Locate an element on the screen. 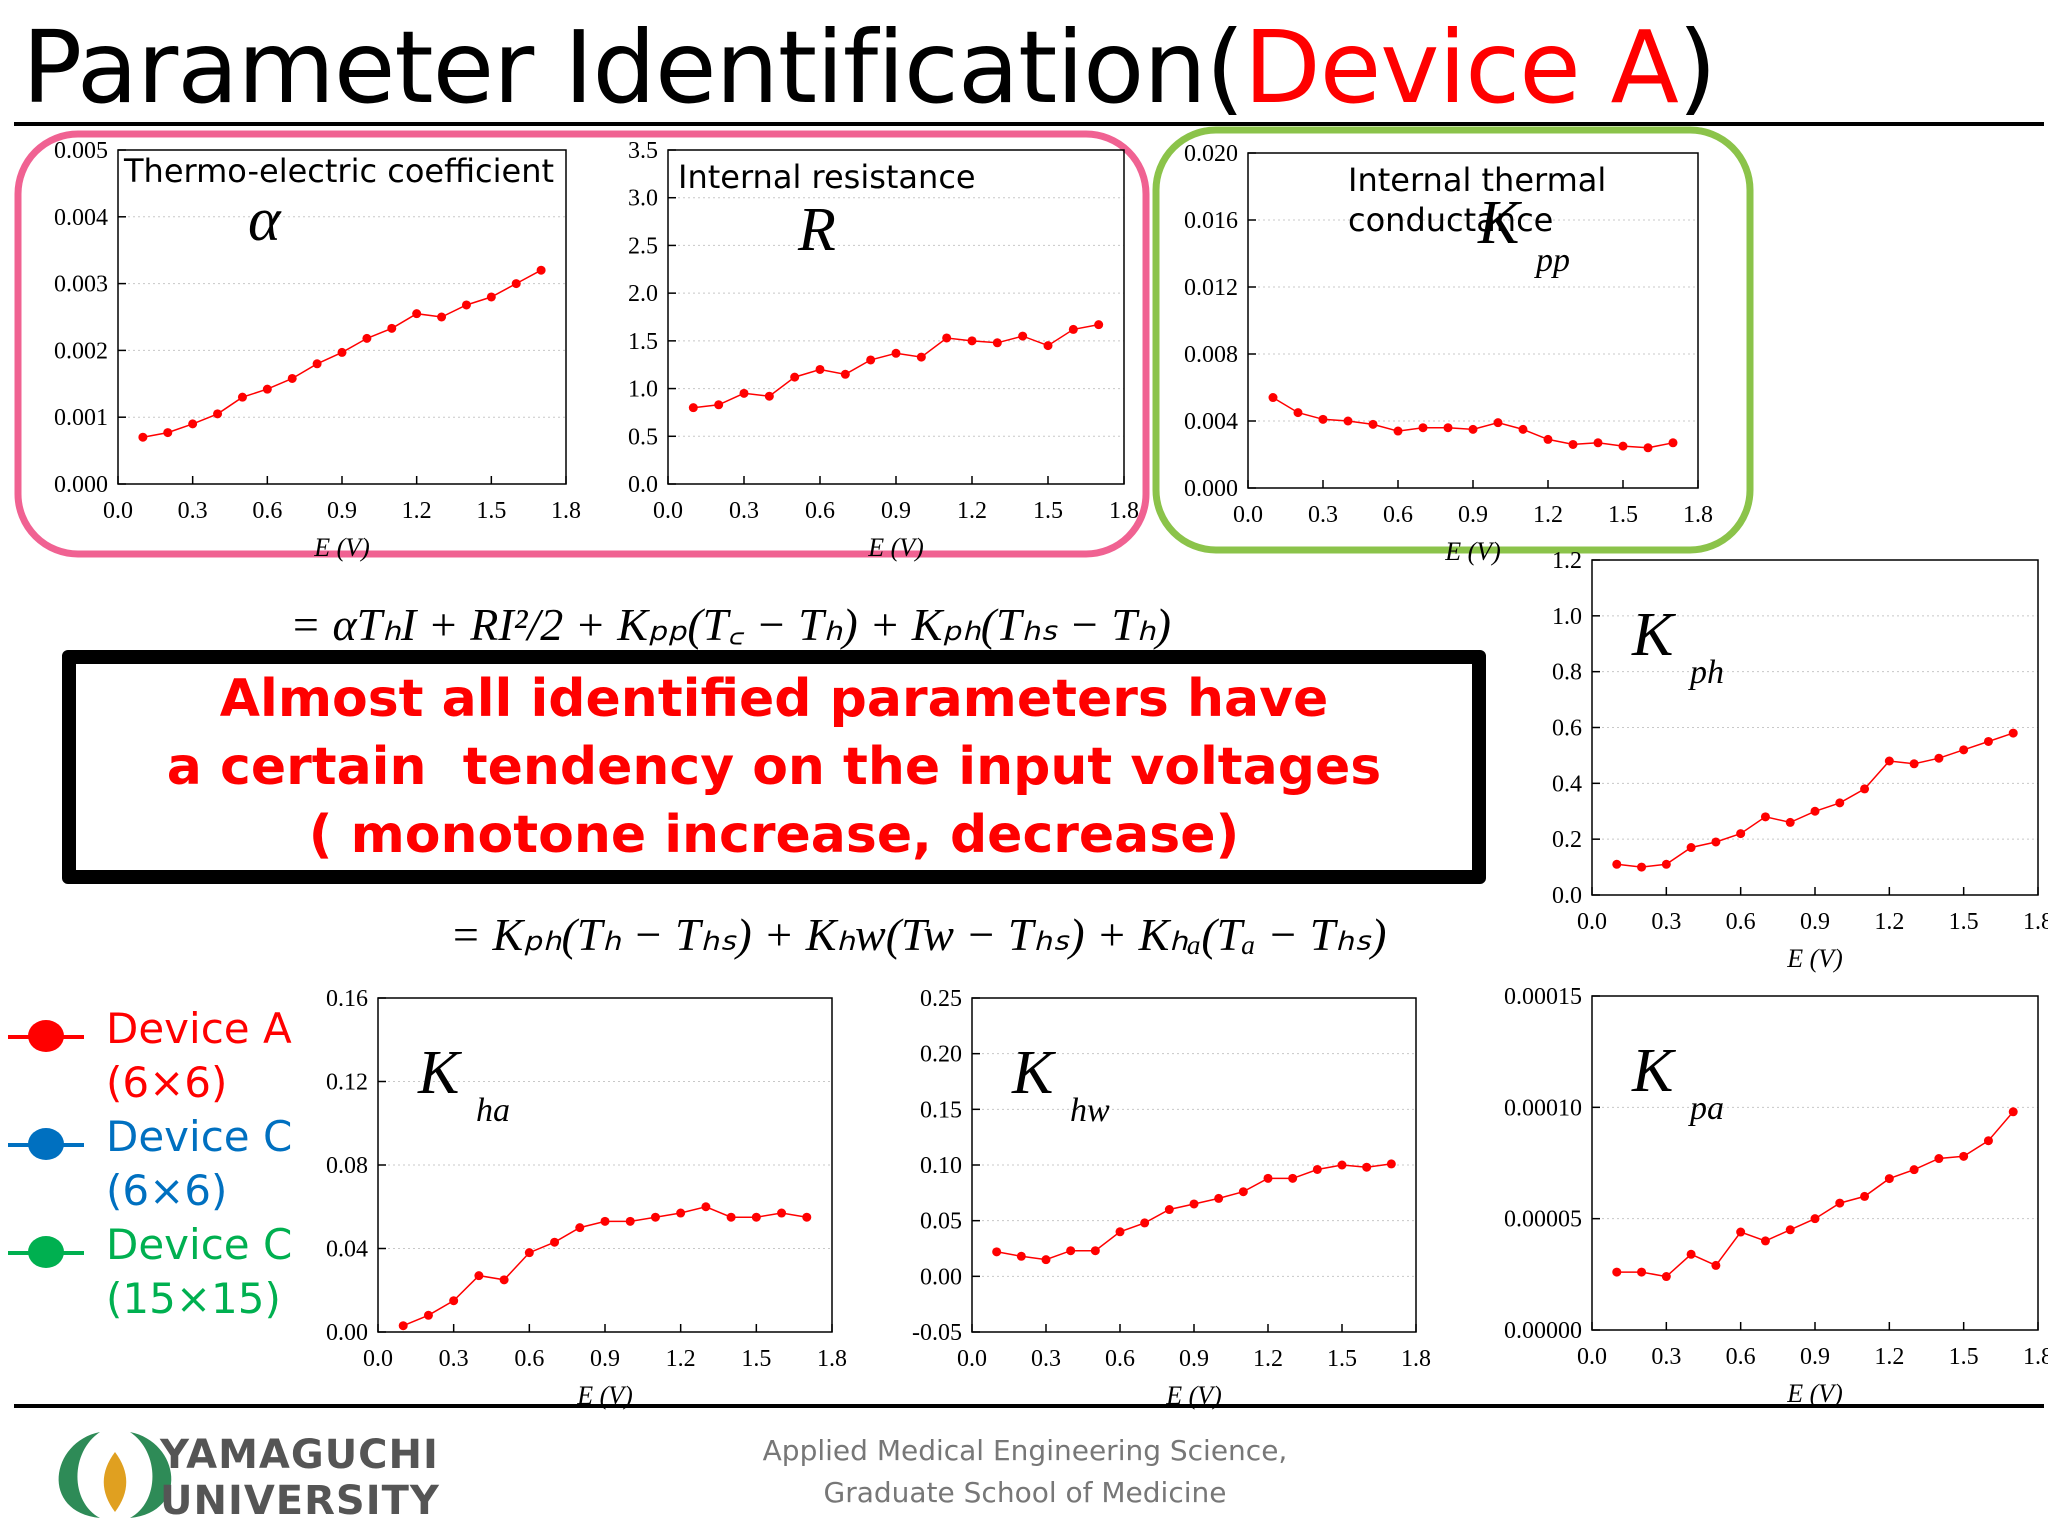  y-tick-label: 0.10 is located at coordinates (941, 1166).